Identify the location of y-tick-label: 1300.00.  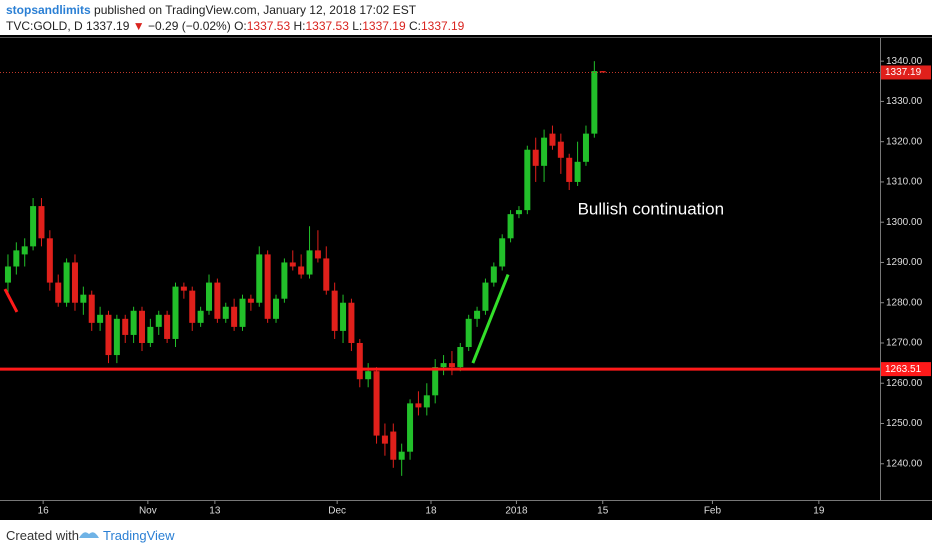
(904, 222).